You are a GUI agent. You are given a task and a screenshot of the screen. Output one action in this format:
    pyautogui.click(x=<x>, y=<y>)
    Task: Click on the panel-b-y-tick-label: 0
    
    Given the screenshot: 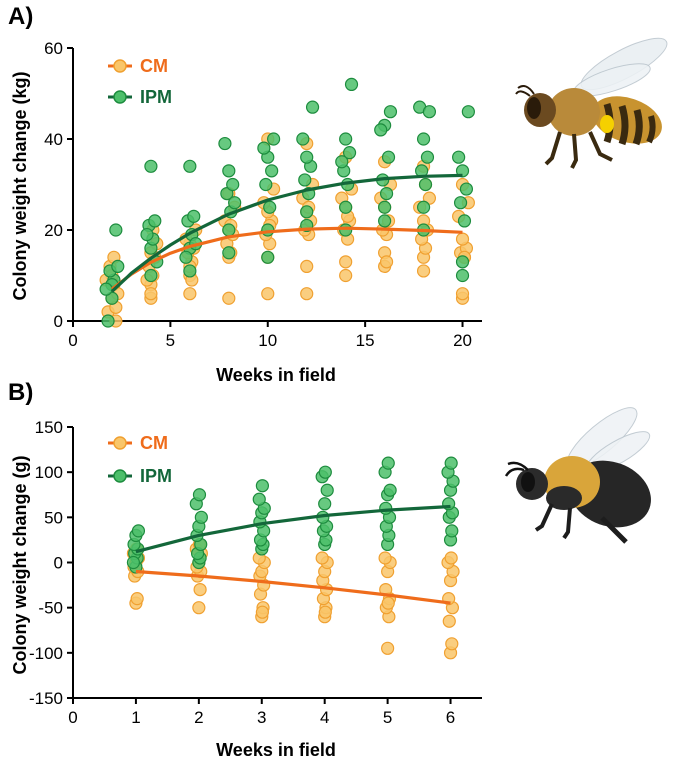 What is the action you would take?
    pyautogui.click(x=58, y=563)
    